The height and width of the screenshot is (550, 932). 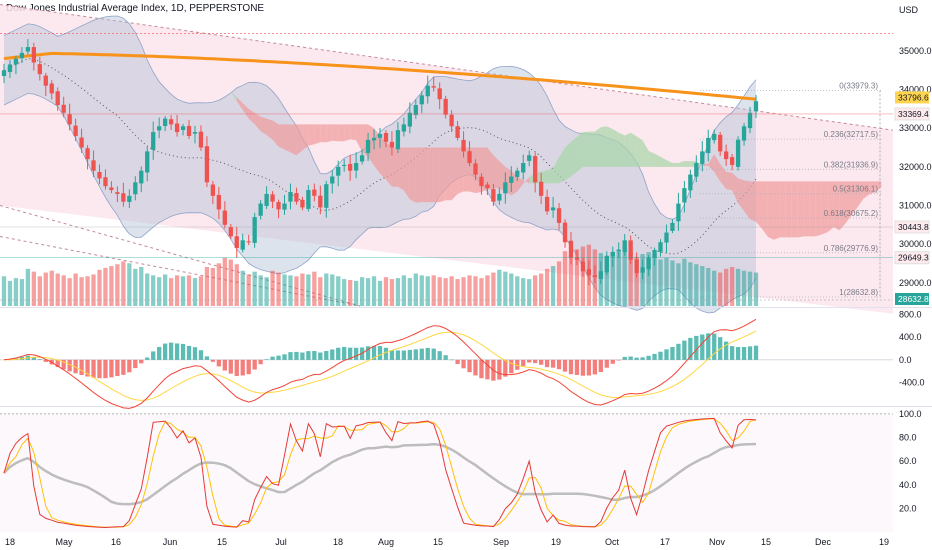 What do you see at coordinates (913, 114) in the screenshot?
I see `price-tag-label: 33369.4` at bounding box center [913, 114].